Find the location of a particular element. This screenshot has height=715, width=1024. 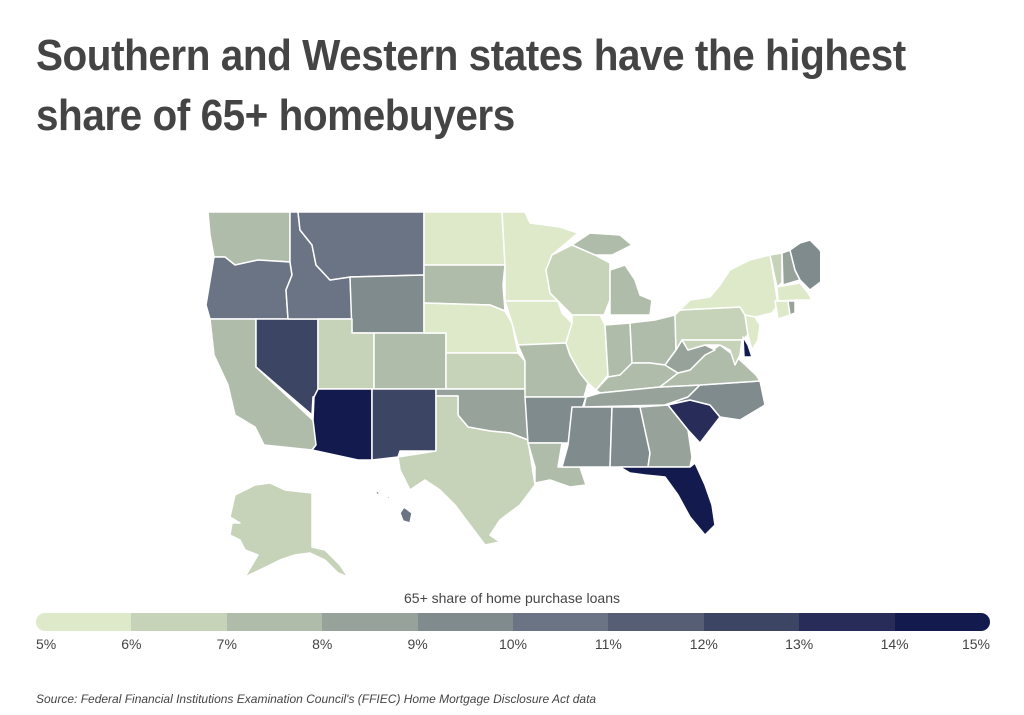

state-KS is located at coordinates (485, 371).